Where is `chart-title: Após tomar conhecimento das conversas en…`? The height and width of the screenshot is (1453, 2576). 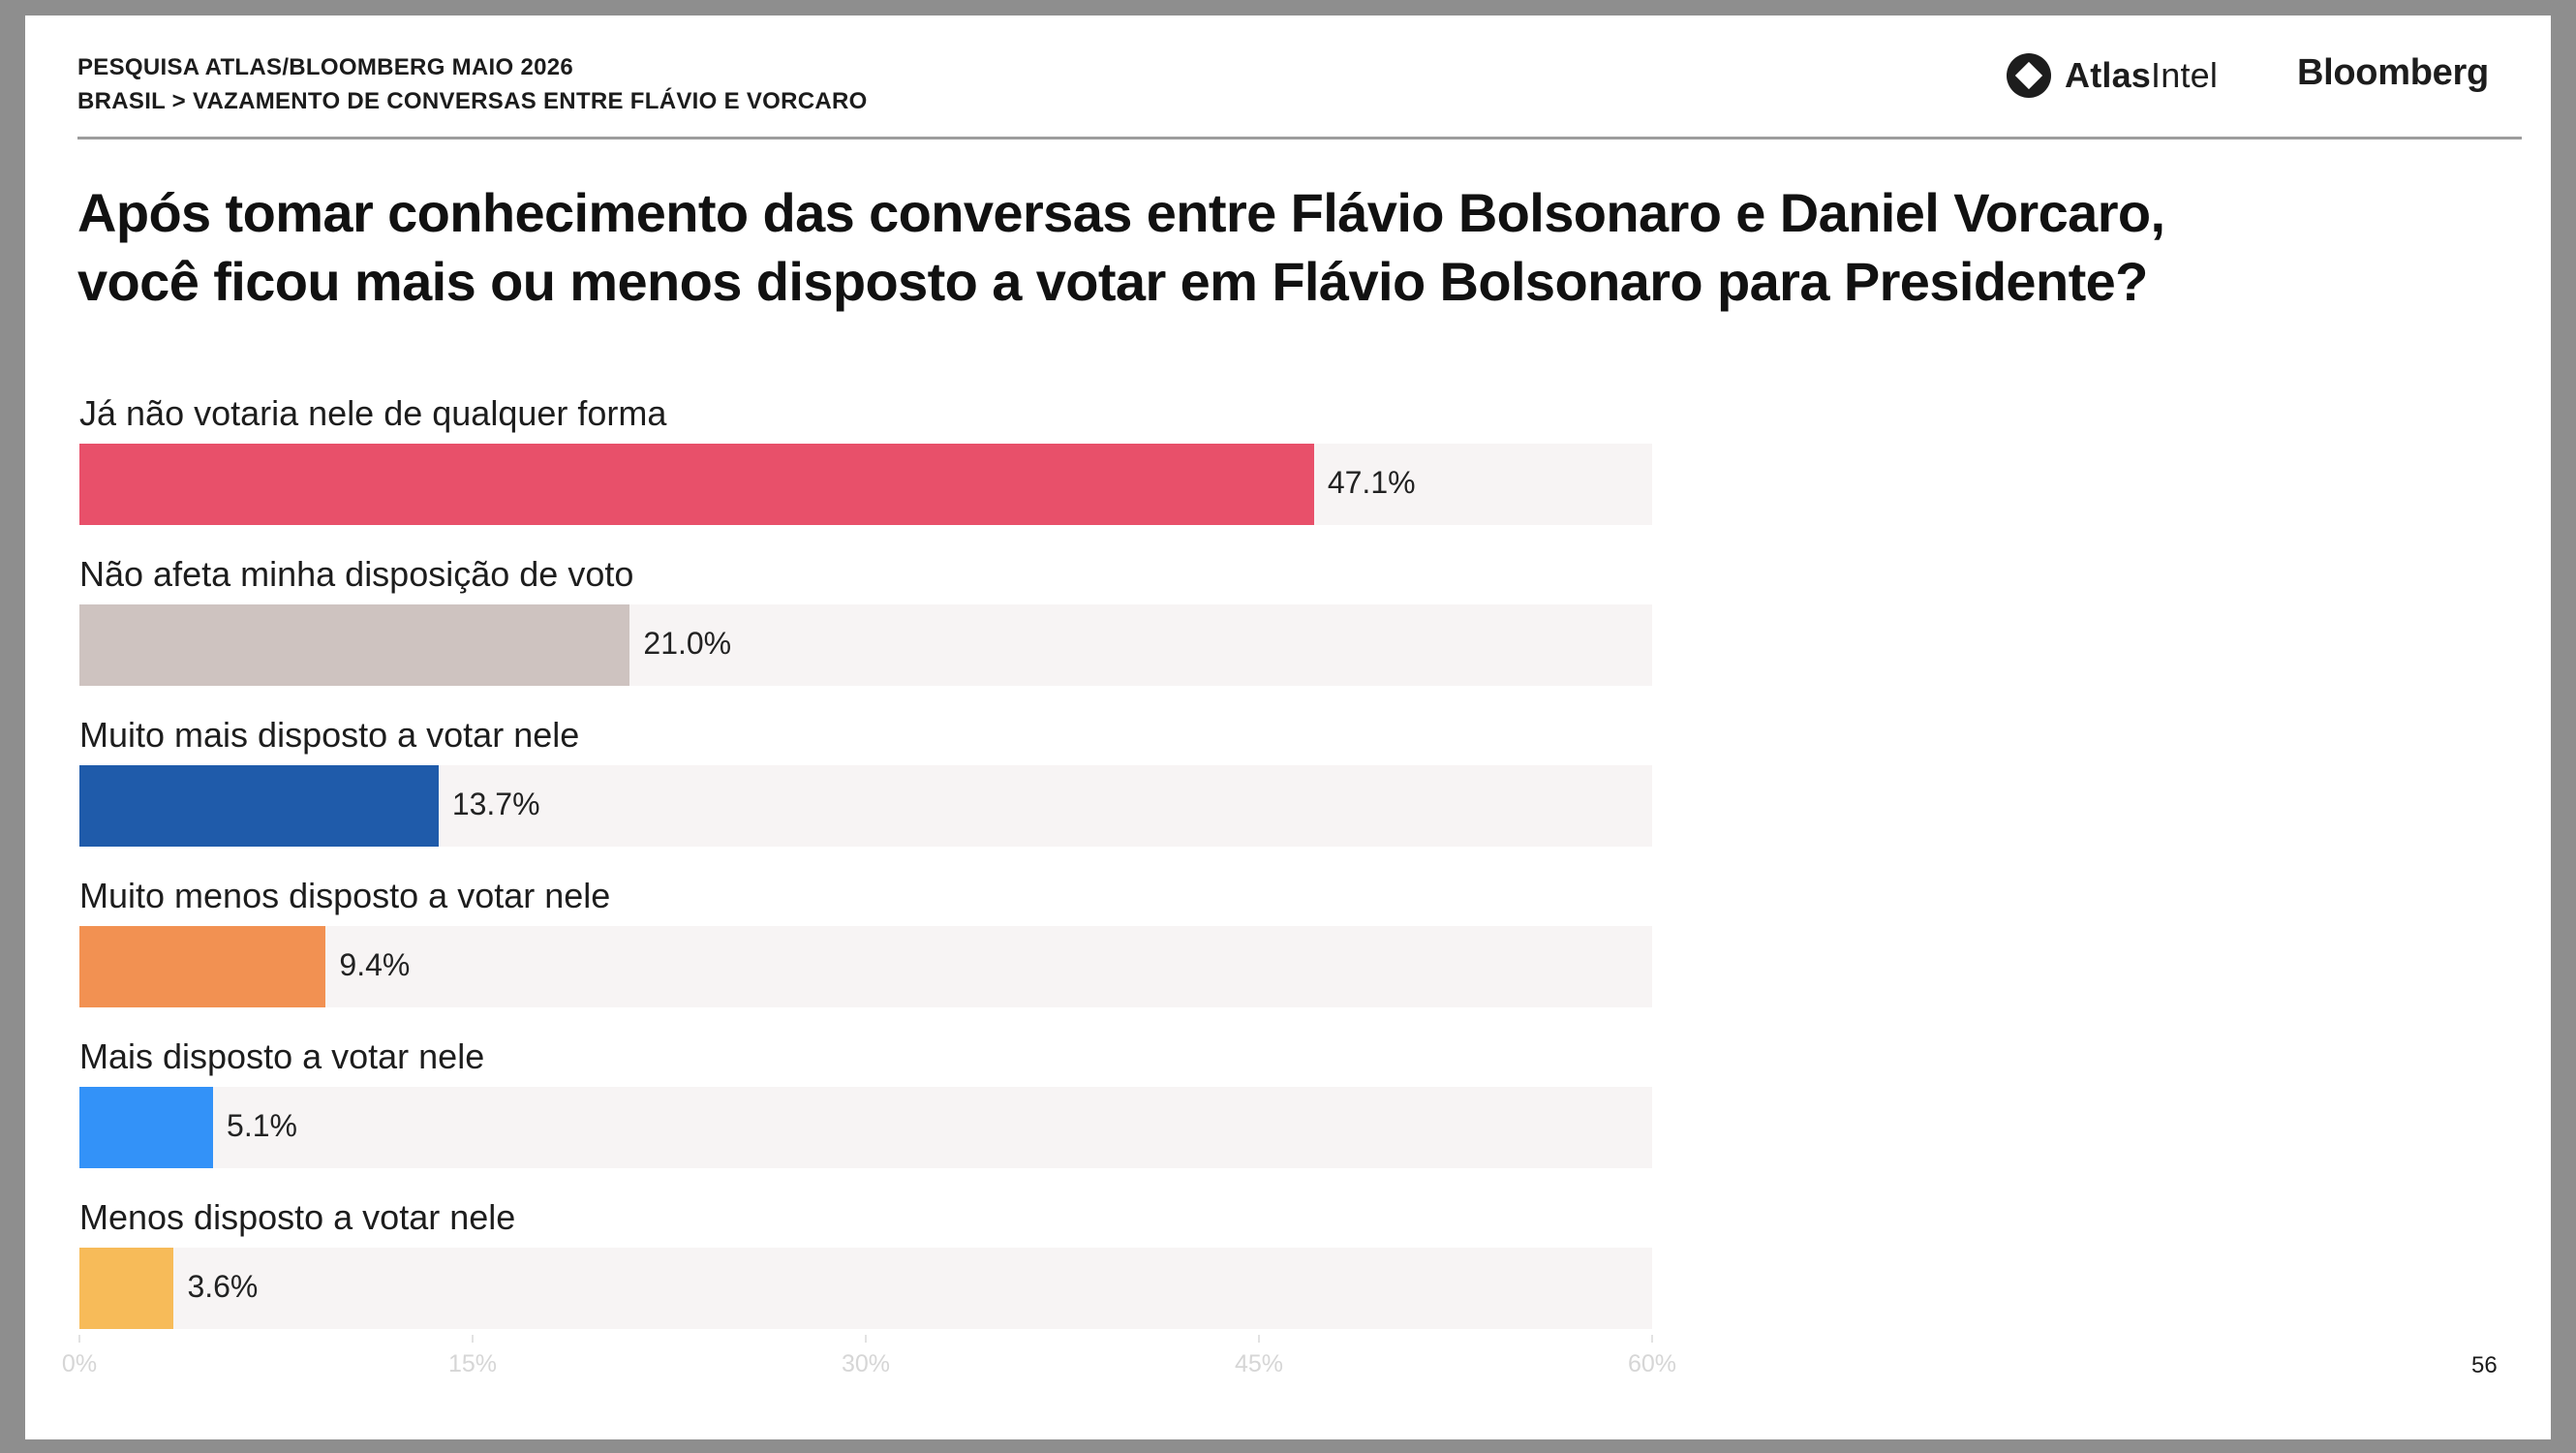
chart-title: Após tomar conhecimento das conversas en… is located at coordinates (1288, 247).